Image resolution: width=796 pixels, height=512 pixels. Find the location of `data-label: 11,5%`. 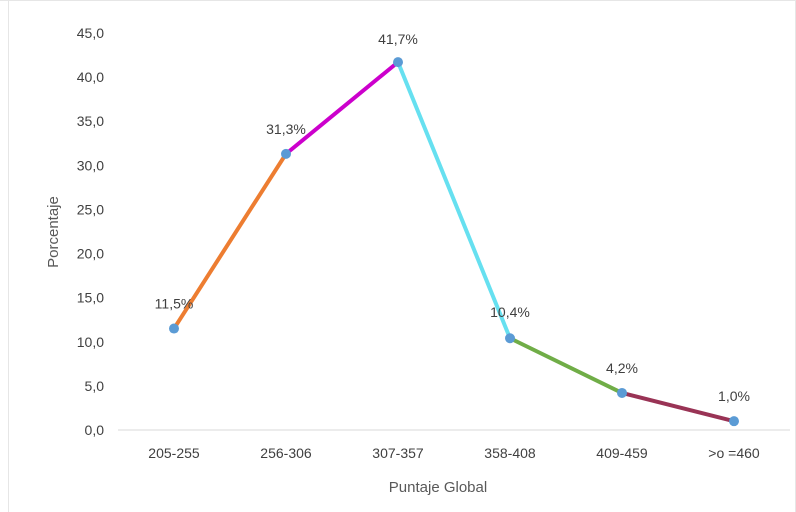

data-label: 11,5% is located at coordinates (174, 304).